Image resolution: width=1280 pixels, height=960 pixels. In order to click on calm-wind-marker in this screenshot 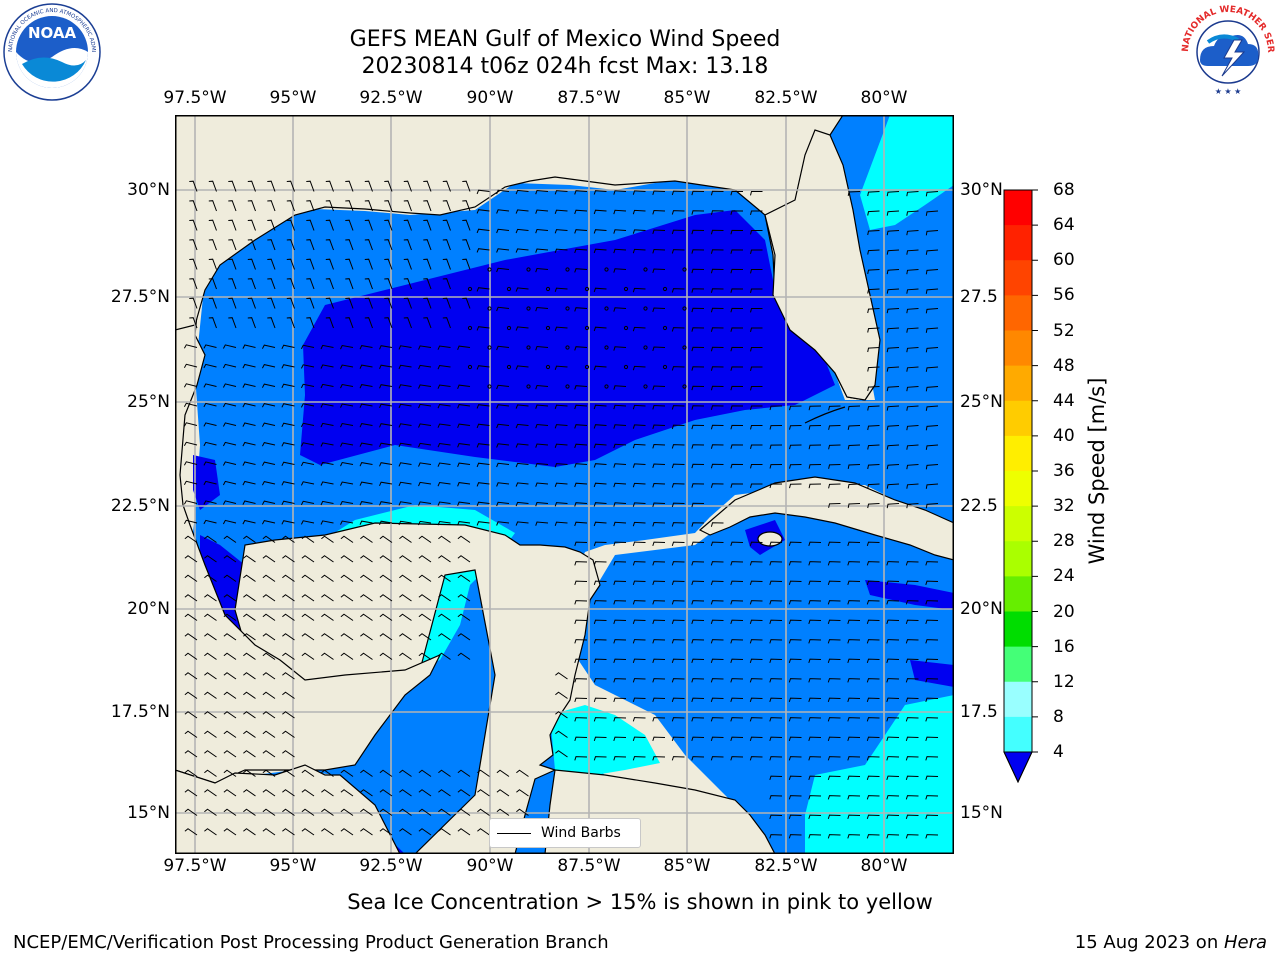, I will do `click(645, 347)`.